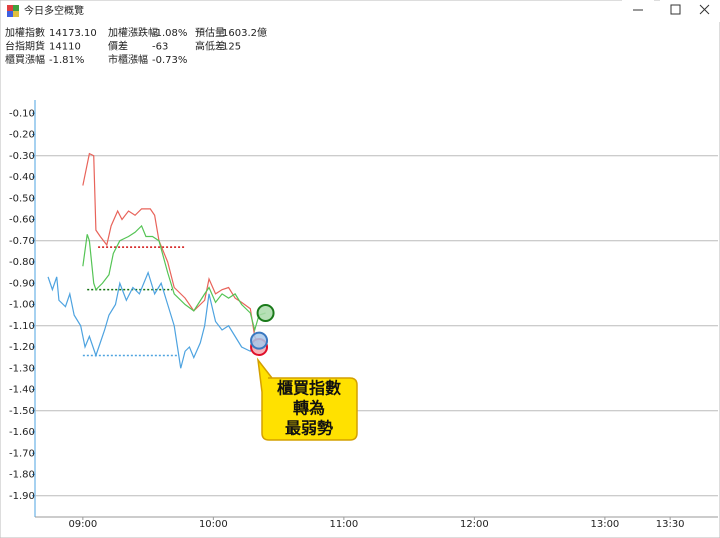  What do you see at coordinates (22, 496) in the screenshot?
I see `y-tick-label: -1.90` at bounding box center [22, 496].